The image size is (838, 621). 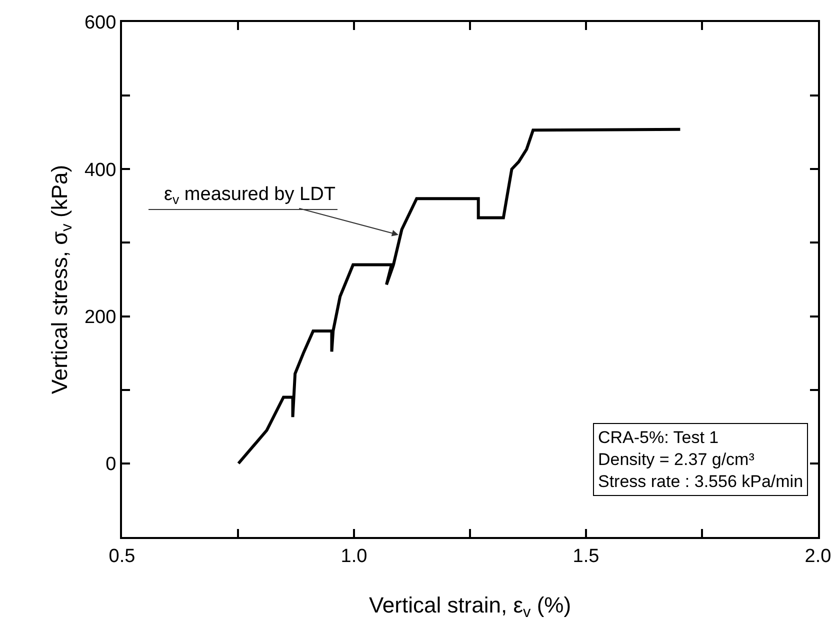 I want to click on y-tick-label: 400, so click(x=100, y=170).